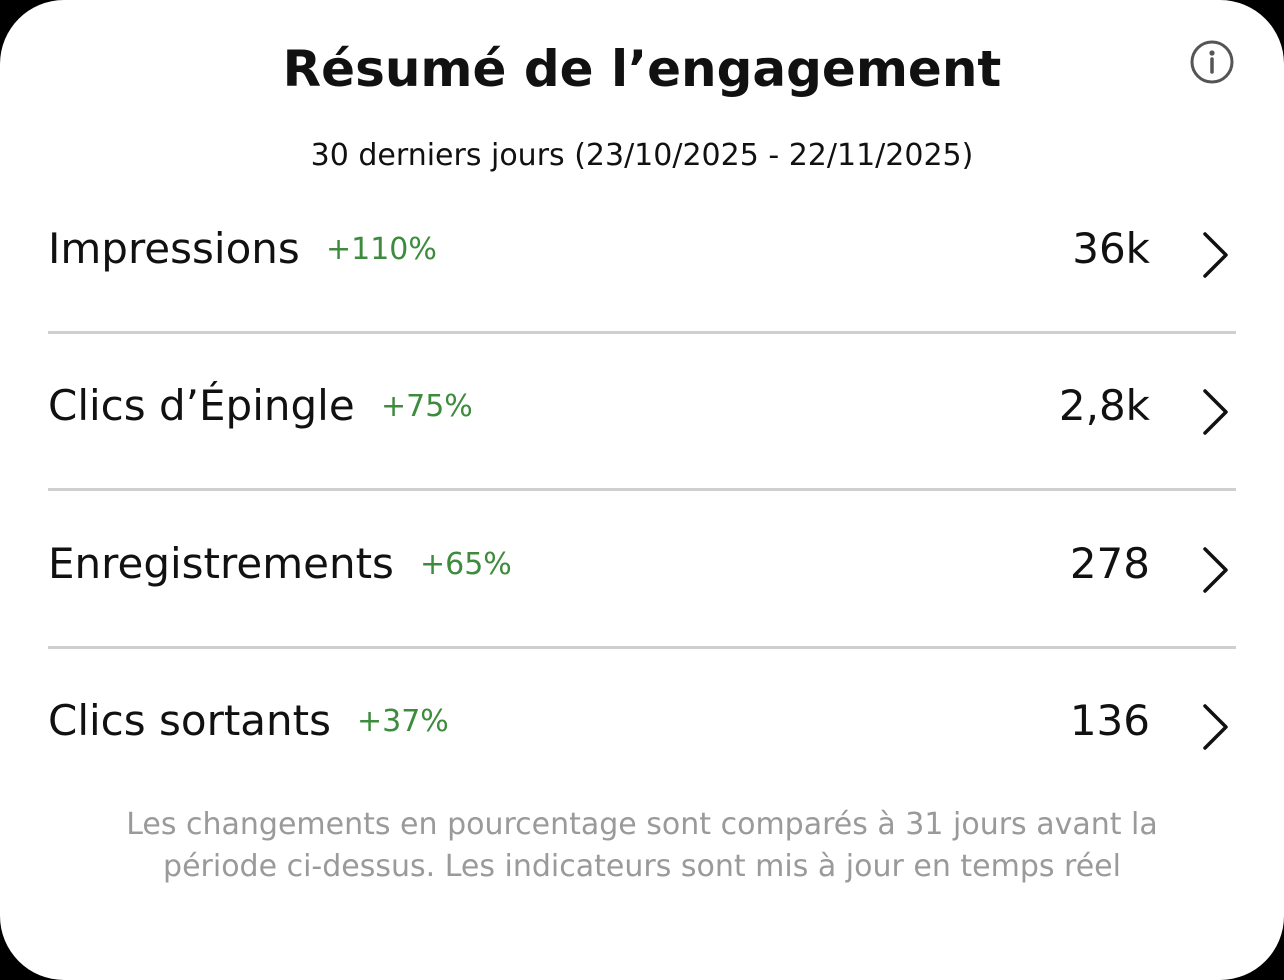 The height and width of the screenshot is (980, 1284). What do you see at coordinates (201, 405) in the screenshot?
I see `metric-label: Clics d’Épingle` at bounding box center [201, 405].